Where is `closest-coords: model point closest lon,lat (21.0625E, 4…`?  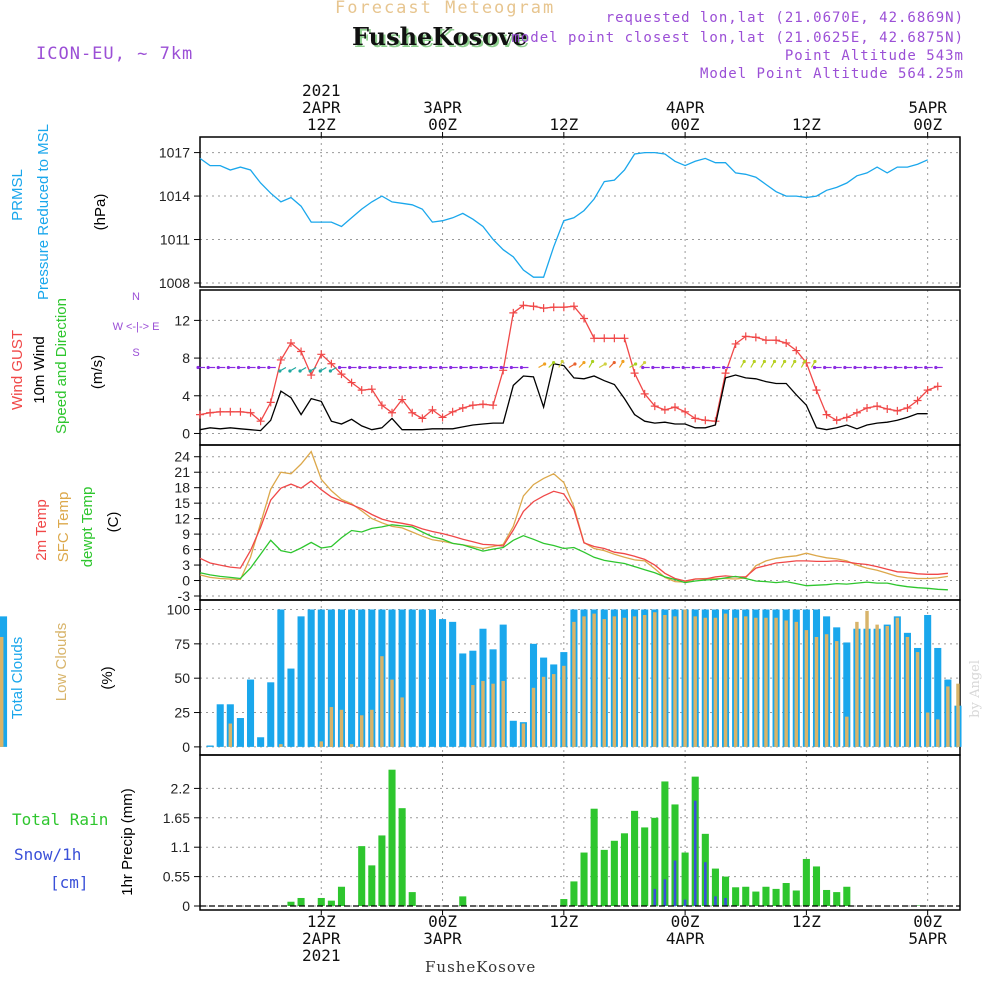 closest-coords: model point closest lon,lat (21.0625E, 4… is located at coordinates (737, 38).